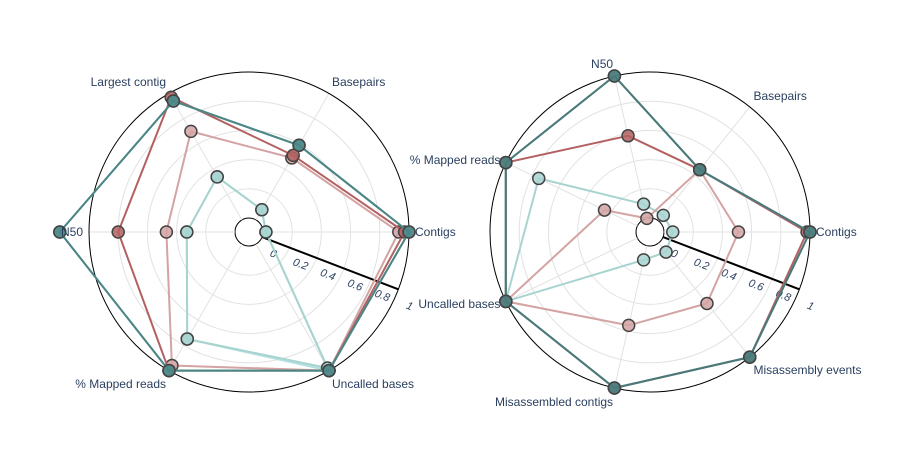 The height and width of the screenshot is (453, 898). What do you see at coordinates (169, 370) in the screenshot?
I see `data-point-s6-mapped-reads` at bounding box center [169, 370].